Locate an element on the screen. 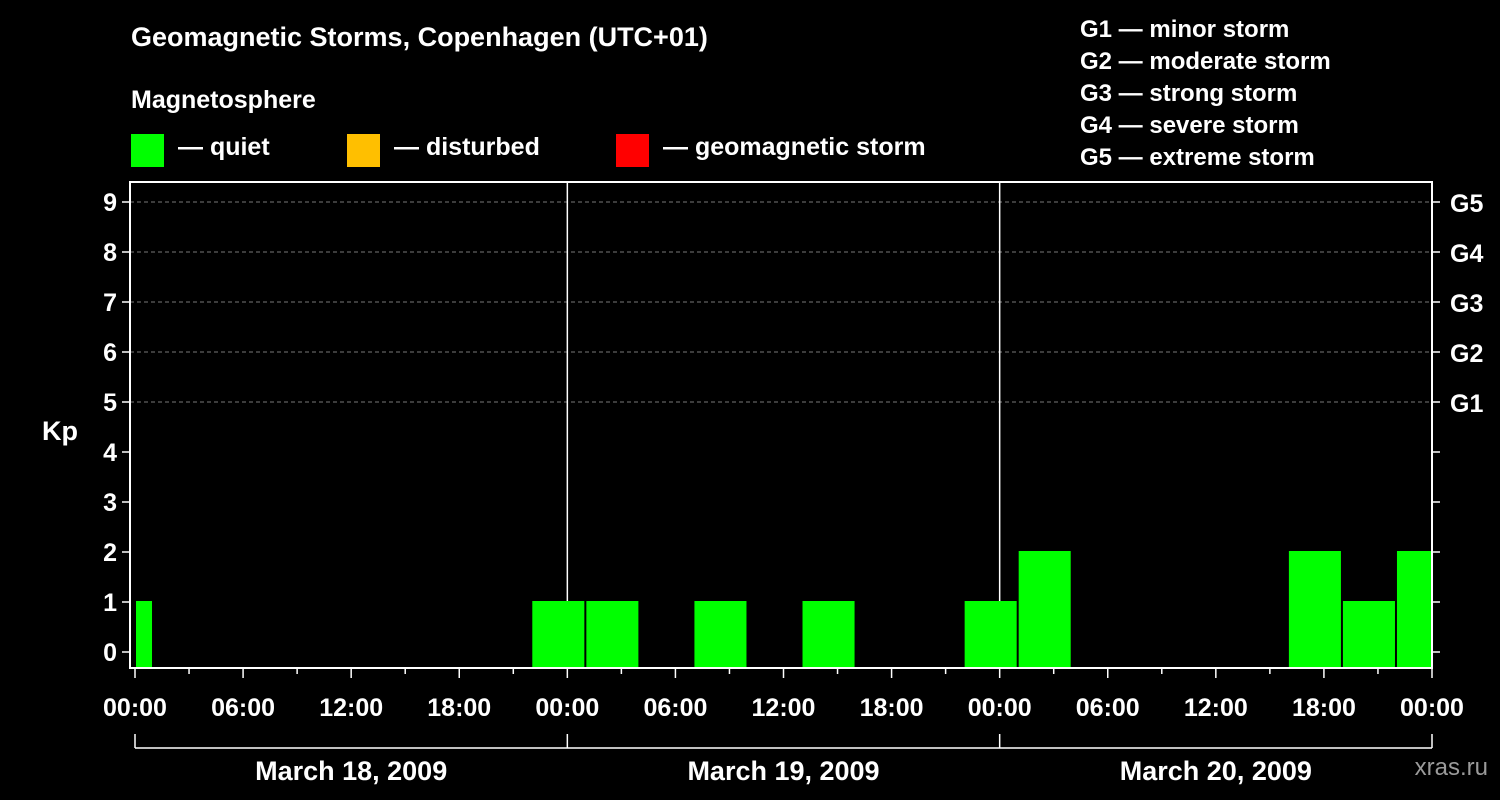 The width and height of the screenshot is (1500, 800). g-scale-item: G2 — moderate storm is located at coordinates (1205, 61).